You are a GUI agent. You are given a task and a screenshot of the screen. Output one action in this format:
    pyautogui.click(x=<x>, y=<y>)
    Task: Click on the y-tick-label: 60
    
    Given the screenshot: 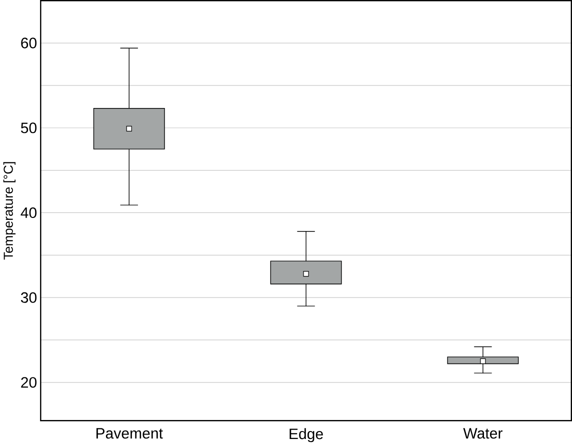 What is the action you would take?
    pyautogui.click(x=29, y=43)
    